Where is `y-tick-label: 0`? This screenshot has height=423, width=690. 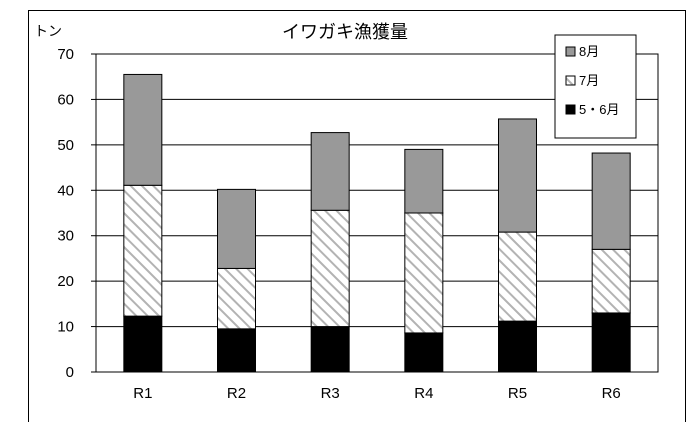 y-tick-label: 0 is located at coordinates (70, 372).